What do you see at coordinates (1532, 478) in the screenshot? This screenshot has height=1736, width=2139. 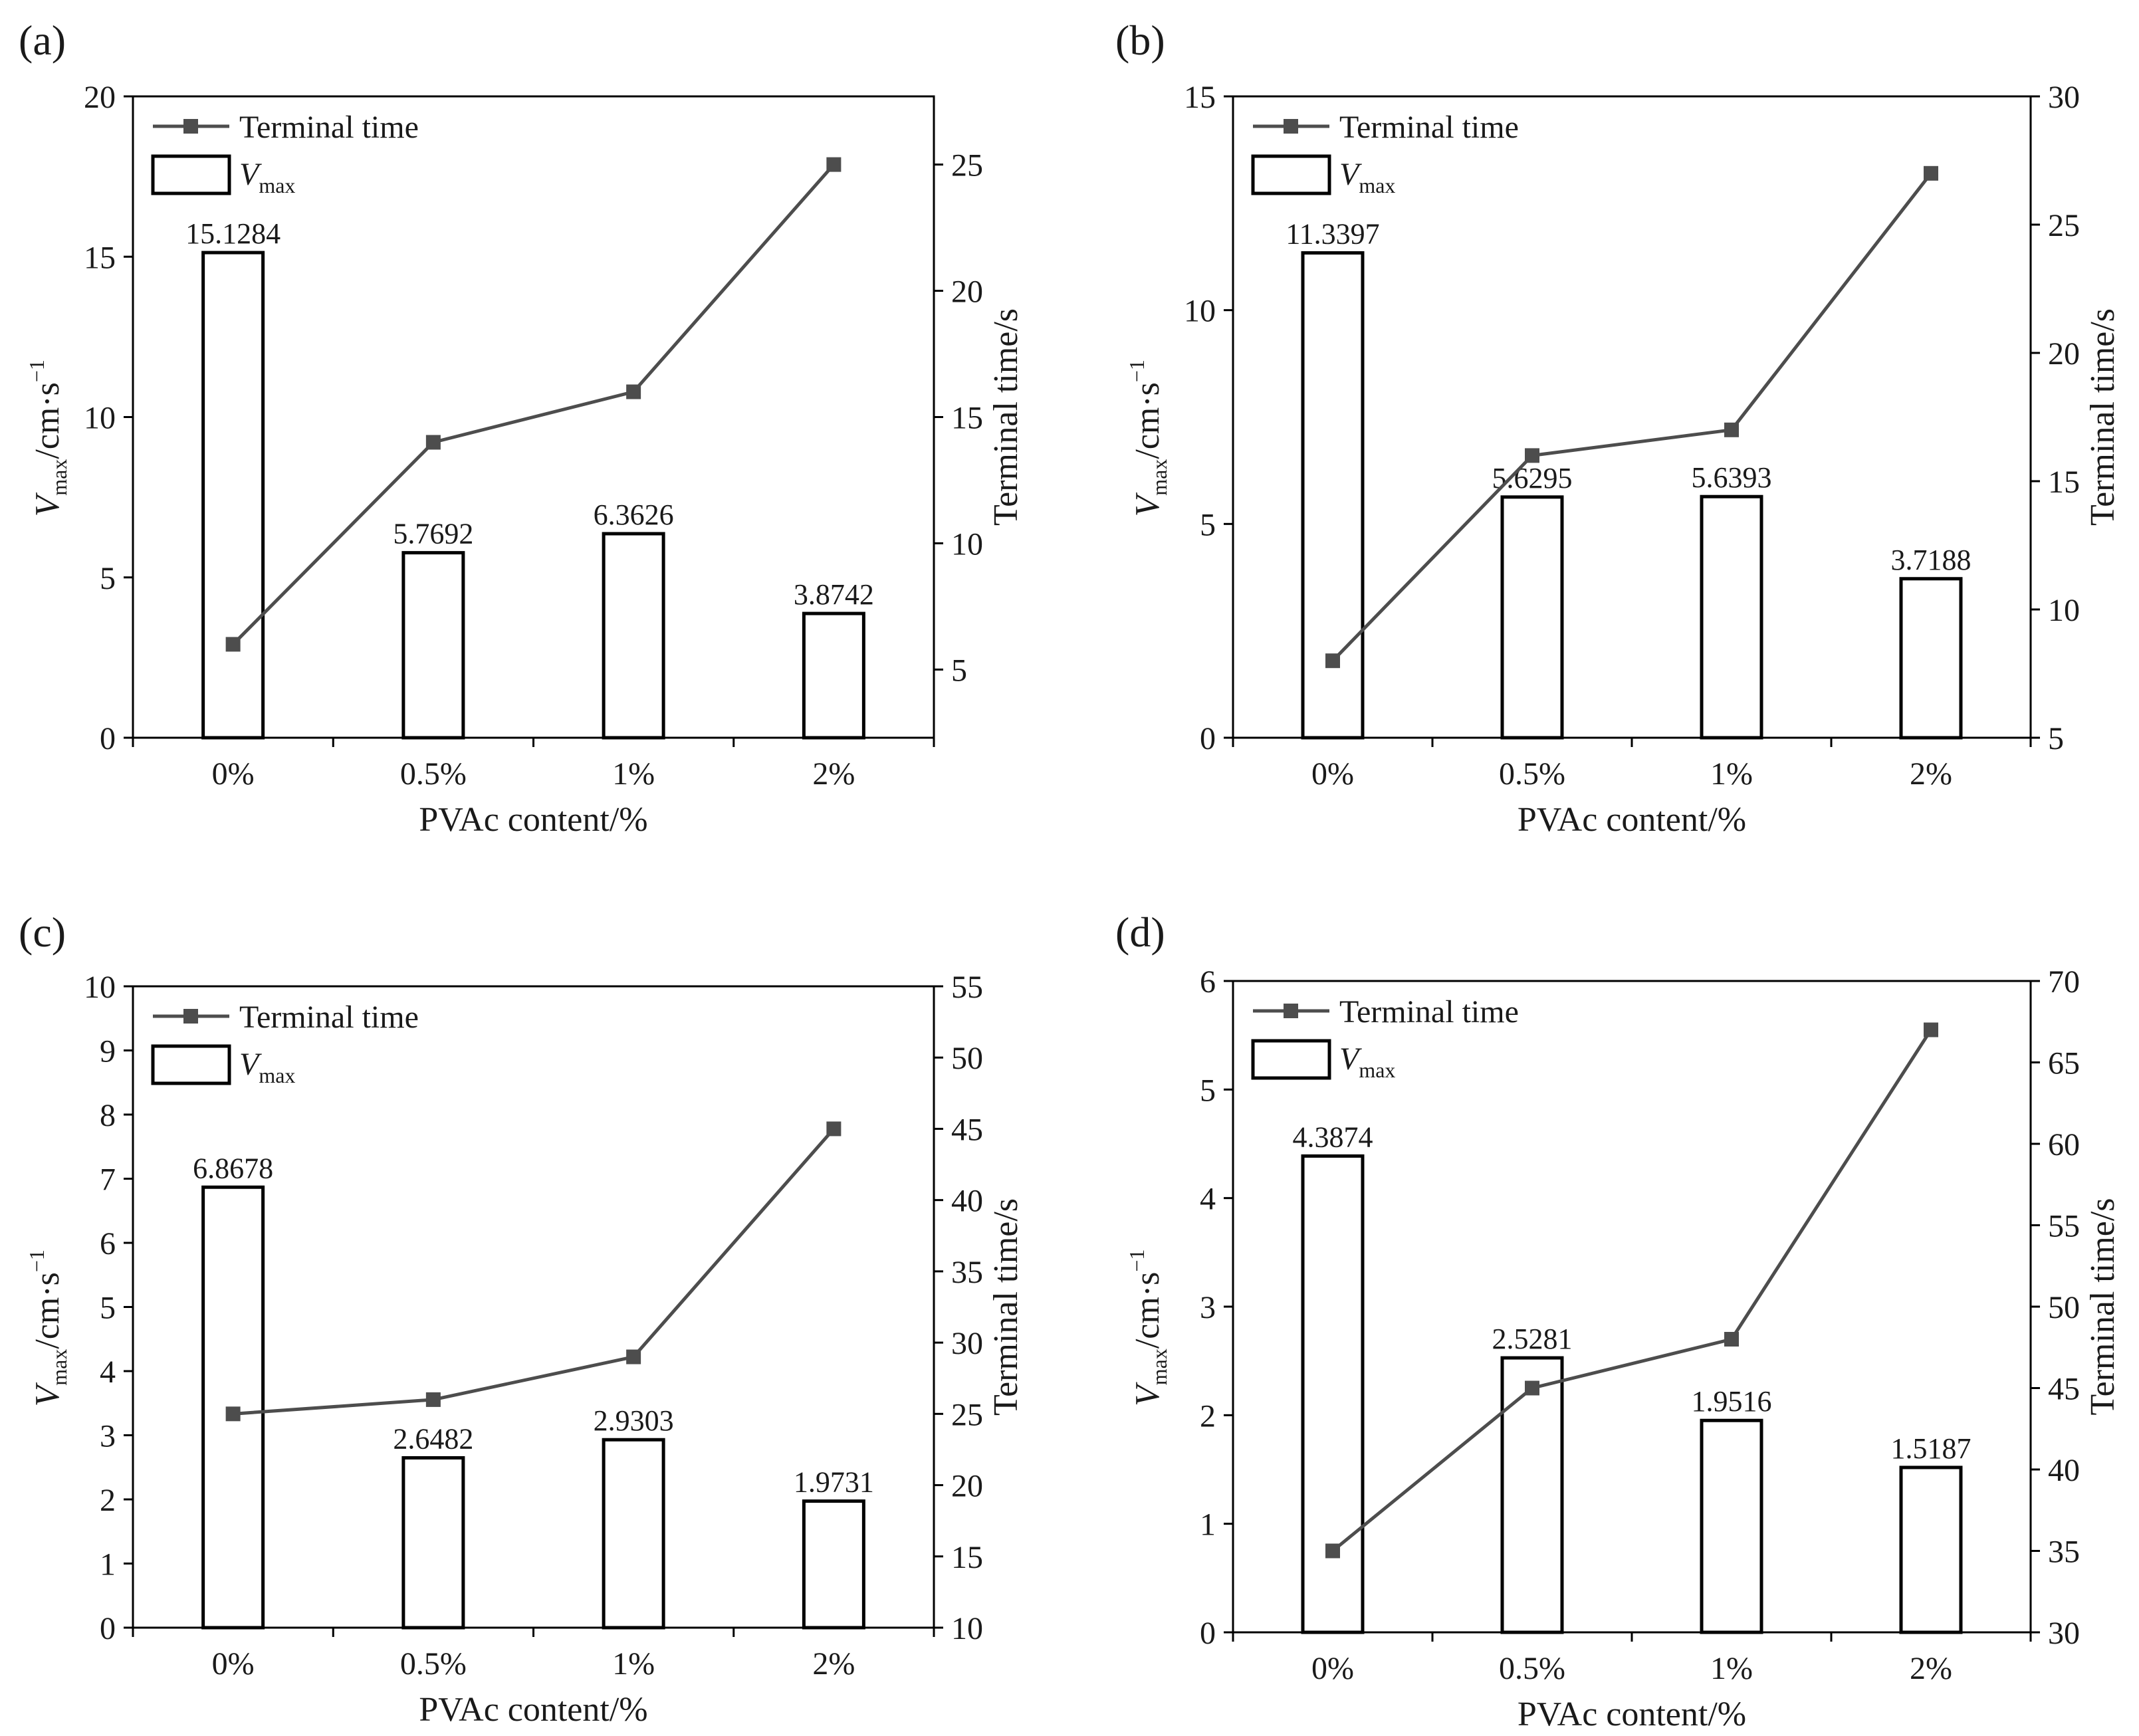 I see `bar-data-label: 5.6295` at bounding box center [1532, 478].